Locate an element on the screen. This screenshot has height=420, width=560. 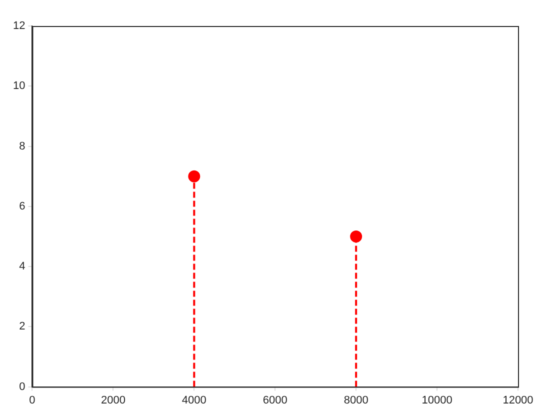
y-tick-label: 4 is located at coordinates (22, 266).